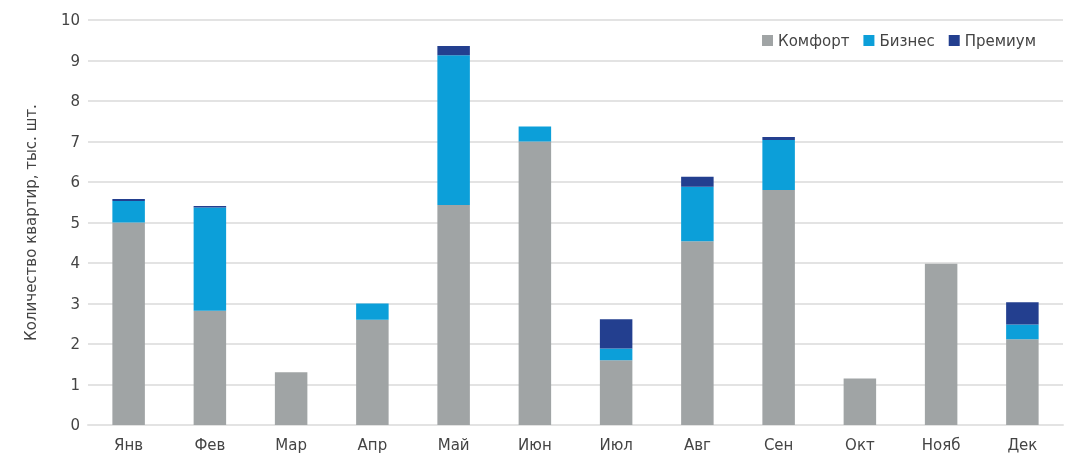  I want to click on y-tick-label: 2, so click(75, 344).